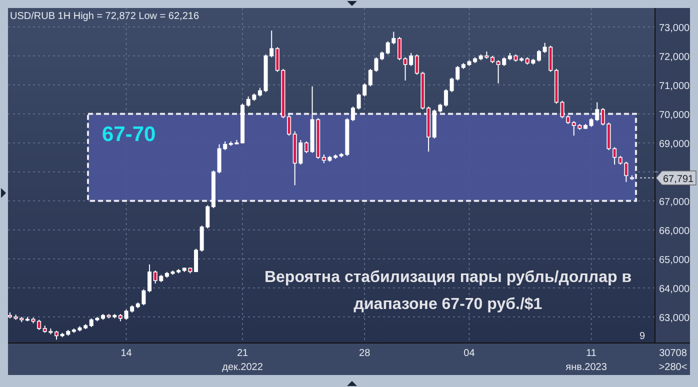 The width and height of the screenshot is (698, 387). I want to click on text: янв.2023, so click(587, 367).